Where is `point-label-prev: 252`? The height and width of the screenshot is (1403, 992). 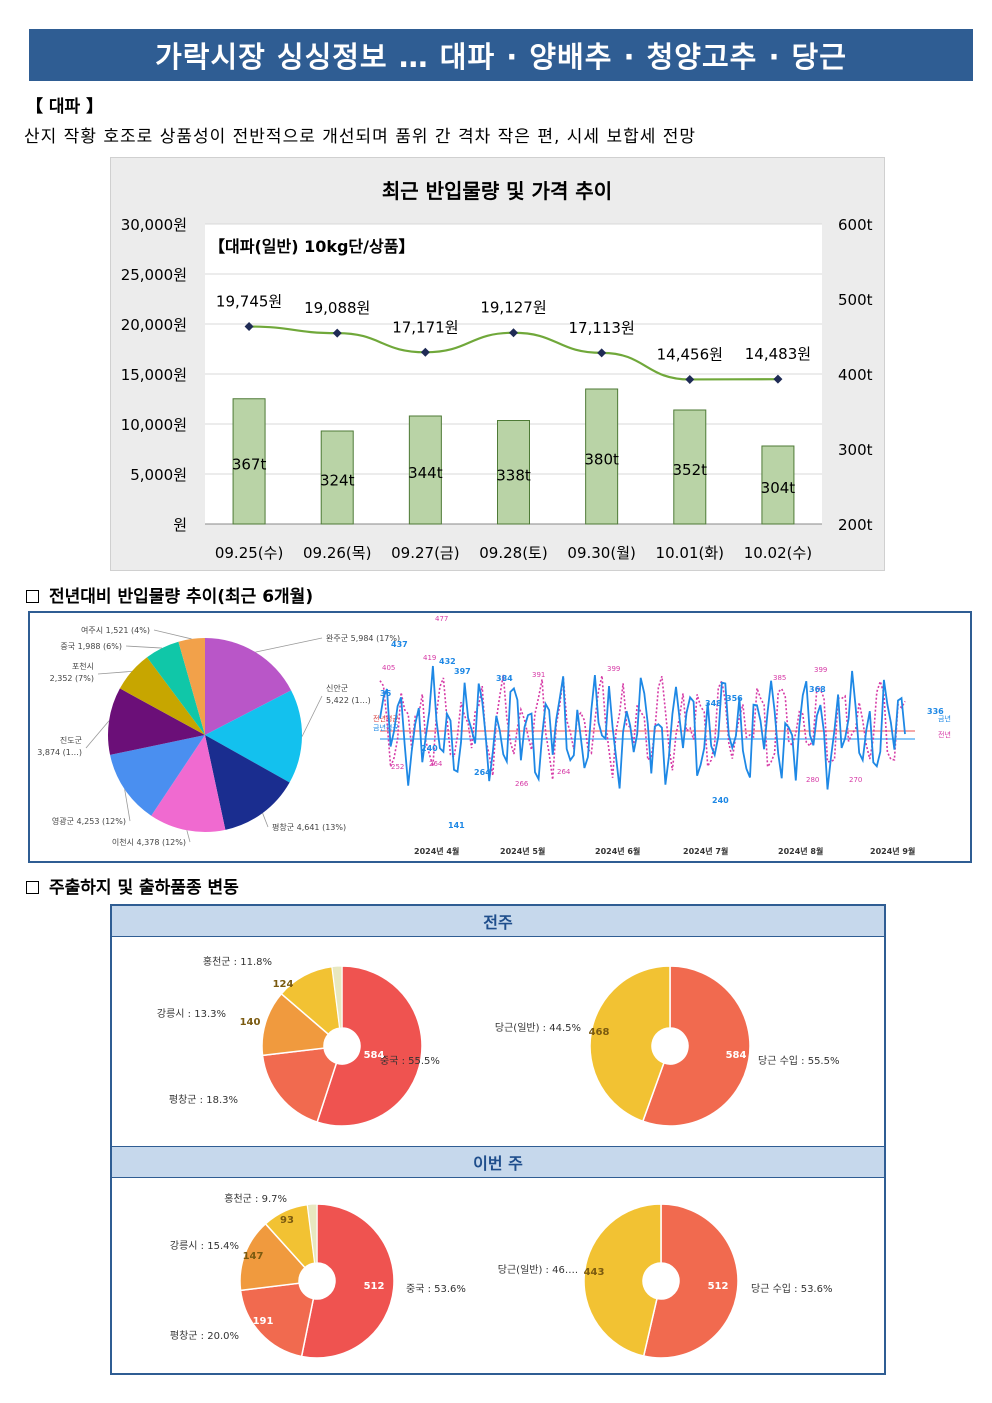 point-label-prev: 252 is located at coordinates (397, 767).